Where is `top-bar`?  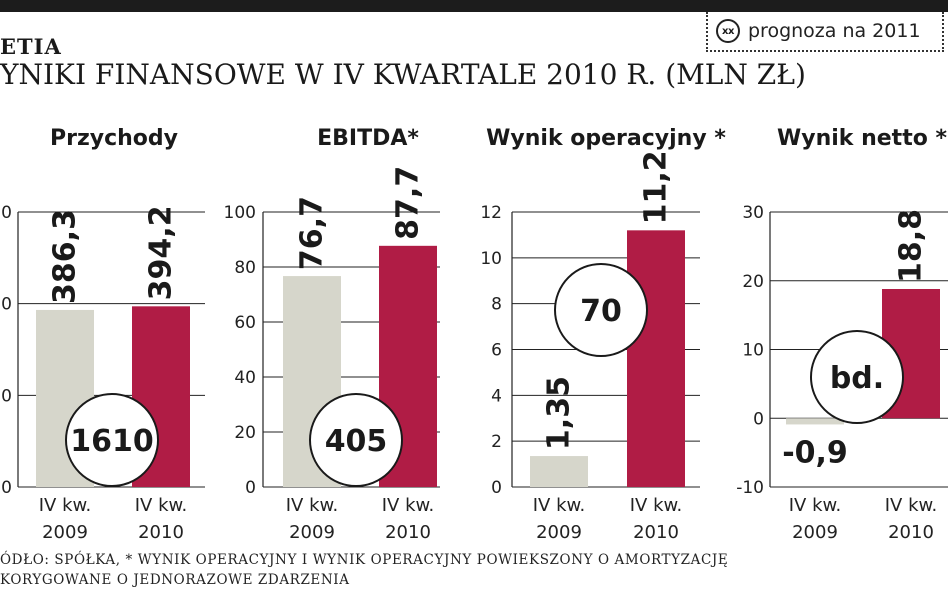
top-bar is located at coordinates (474, 6).